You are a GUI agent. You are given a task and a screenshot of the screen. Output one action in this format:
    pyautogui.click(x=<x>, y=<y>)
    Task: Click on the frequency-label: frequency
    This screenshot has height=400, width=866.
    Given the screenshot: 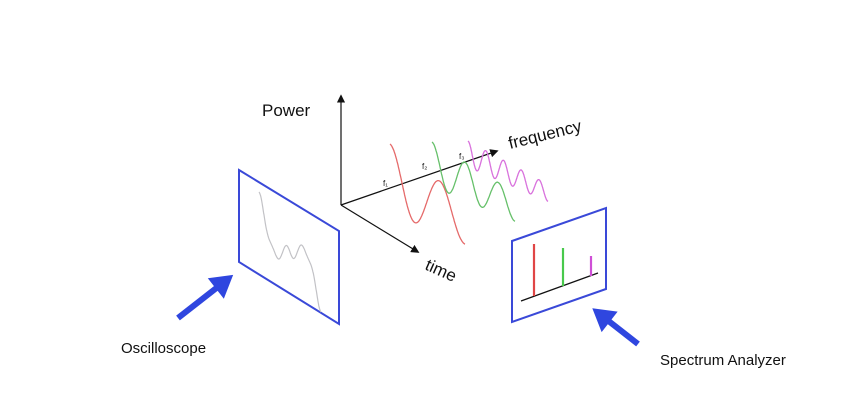 What is the action you would take?
    pyautogui.click(x=545, y=134)
    